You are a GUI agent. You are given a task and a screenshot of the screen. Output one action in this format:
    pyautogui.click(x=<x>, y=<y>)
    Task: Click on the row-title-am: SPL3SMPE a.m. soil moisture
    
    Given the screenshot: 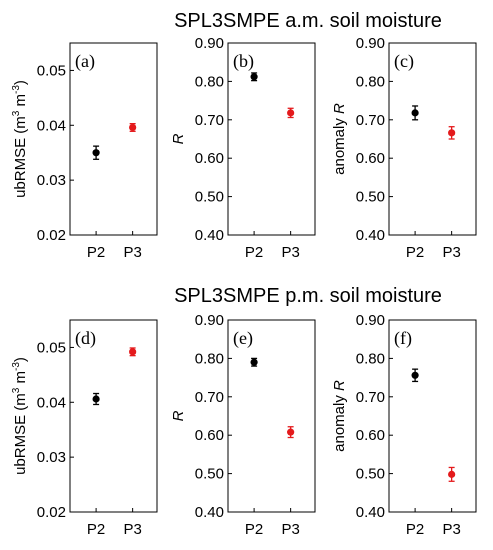 What is the action you would take?
    pyautogui.click(x=308, y=21)
    